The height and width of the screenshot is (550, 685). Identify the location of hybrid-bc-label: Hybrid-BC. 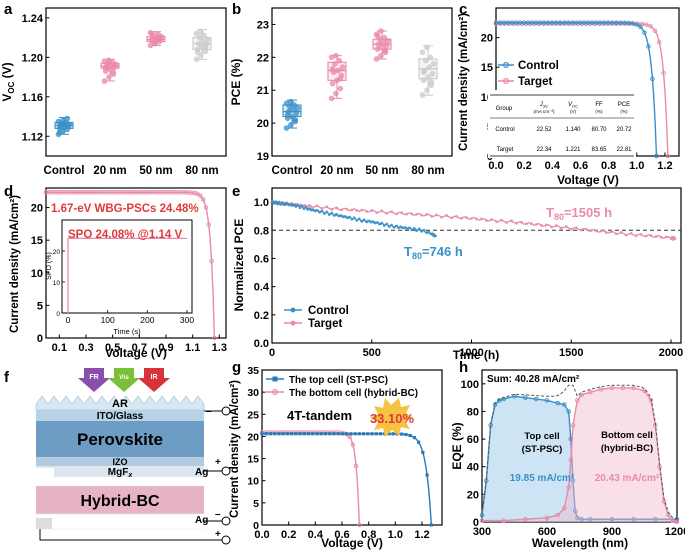
(120, 501).